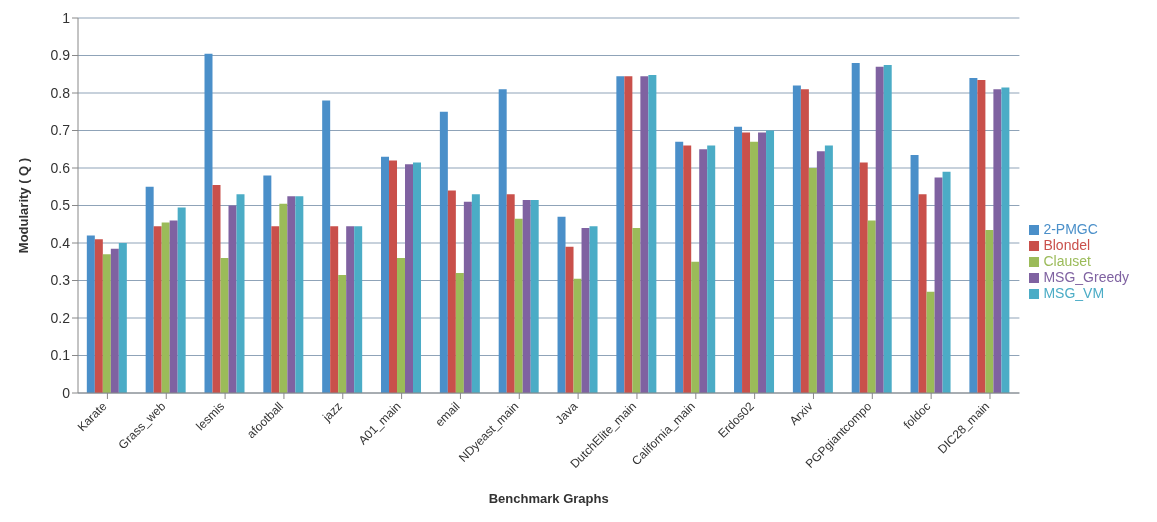  Describe the element at coordinates (23, 205) in the screenshot. I see `y-axis-title: Modularity ( Q )` at that location.